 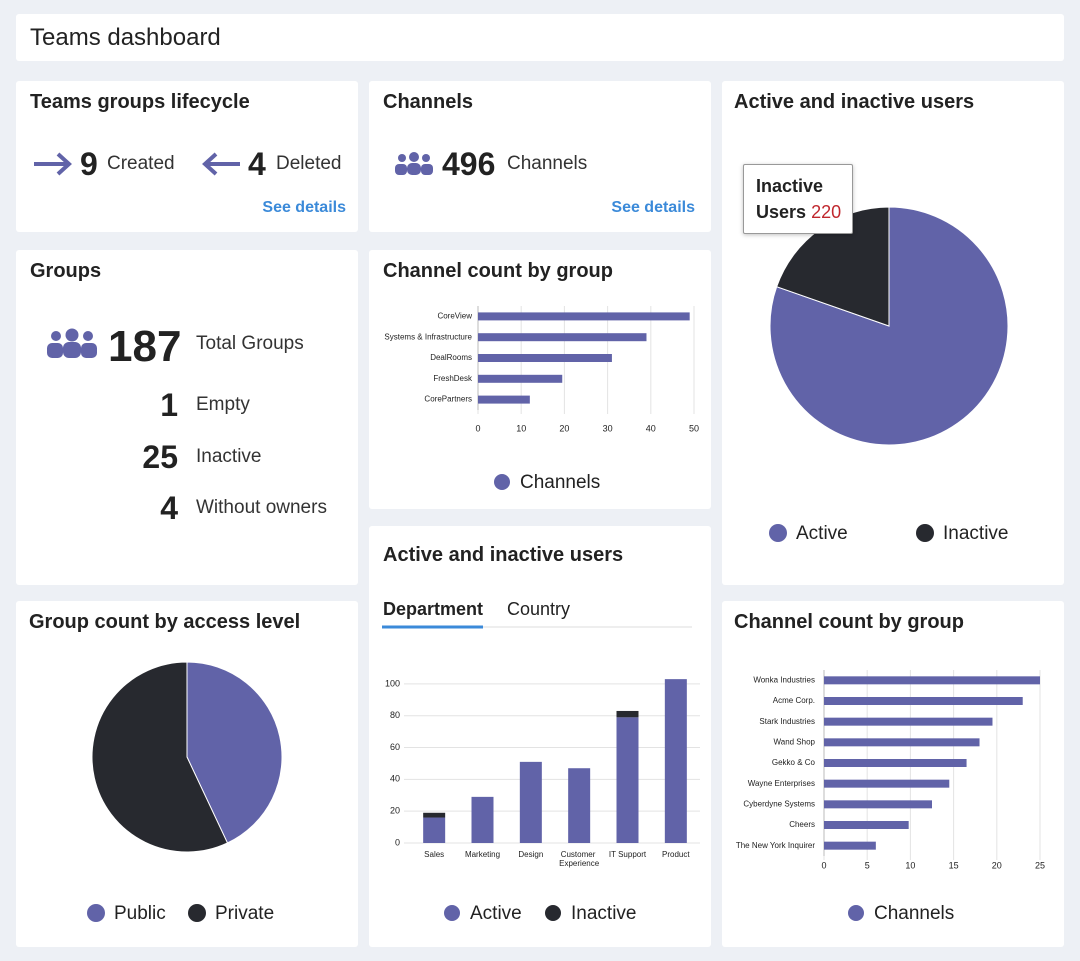 I want to click on tab: Country, so click(x=538, y=609).